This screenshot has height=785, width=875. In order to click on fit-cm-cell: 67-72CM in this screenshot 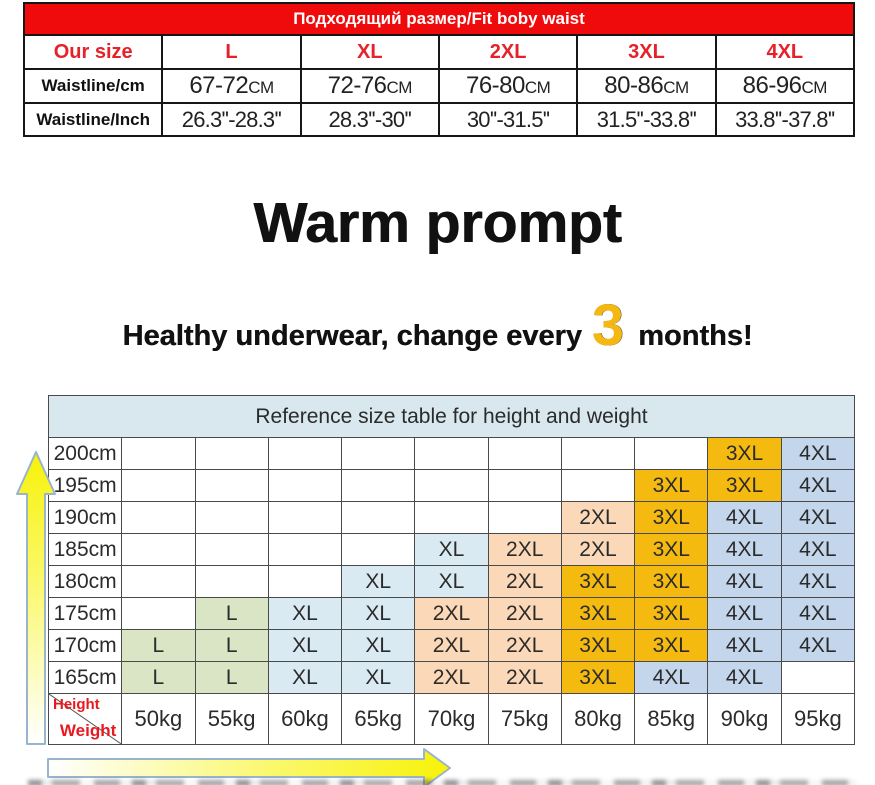, I will do `click(231, 86)`.